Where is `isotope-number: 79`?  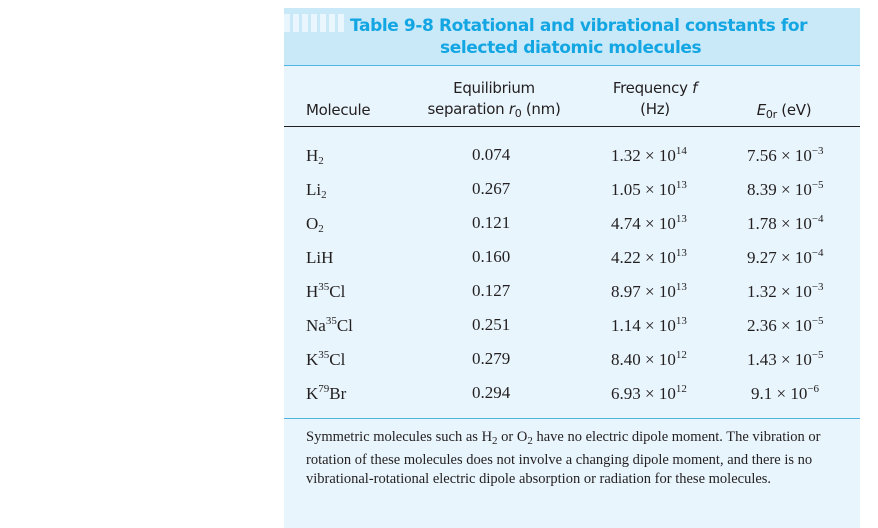
isotope-number: 79 is located at coordinates (324, 389).